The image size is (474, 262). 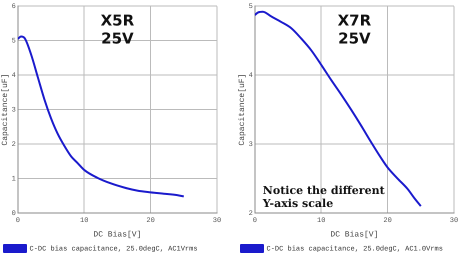 I want to click on annotation: Notice the different Y-axis scale, so click(x=324, y=197).